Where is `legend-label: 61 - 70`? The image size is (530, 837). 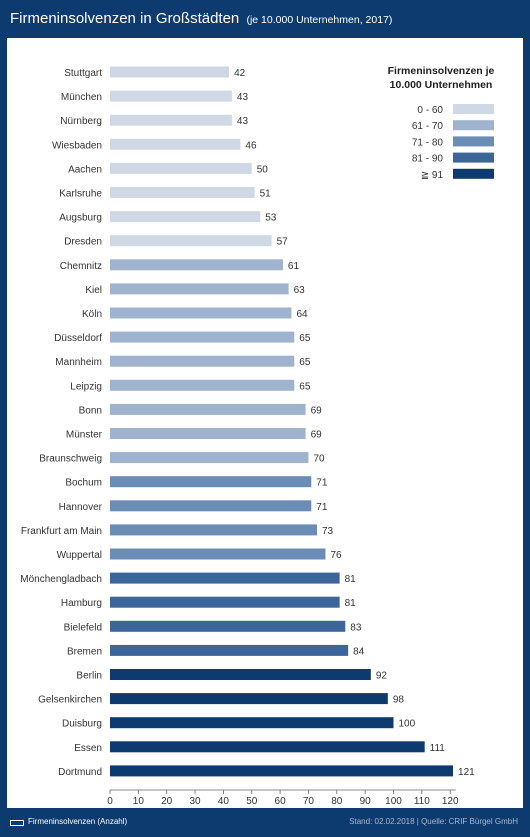
legend-label: 61 - 70 is located at coordinates (428, 126).